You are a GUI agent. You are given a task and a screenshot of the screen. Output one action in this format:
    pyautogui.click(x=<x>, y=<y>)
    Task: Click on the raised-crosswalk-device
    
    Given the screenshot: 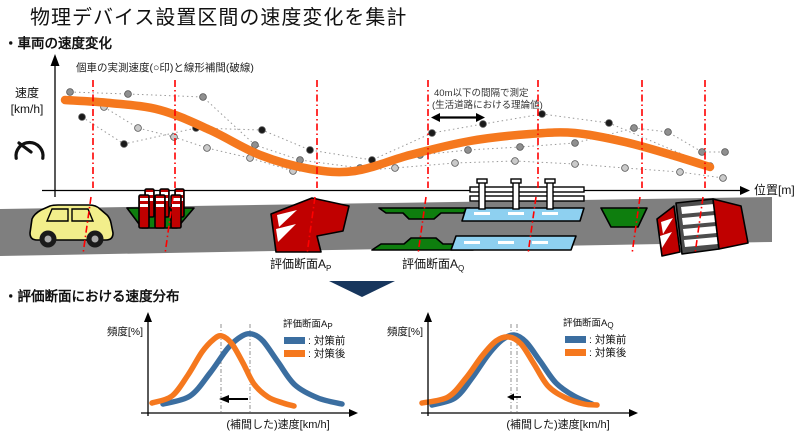 What is the action you would take?
    pyautogui.click(x=702, y=227)
    